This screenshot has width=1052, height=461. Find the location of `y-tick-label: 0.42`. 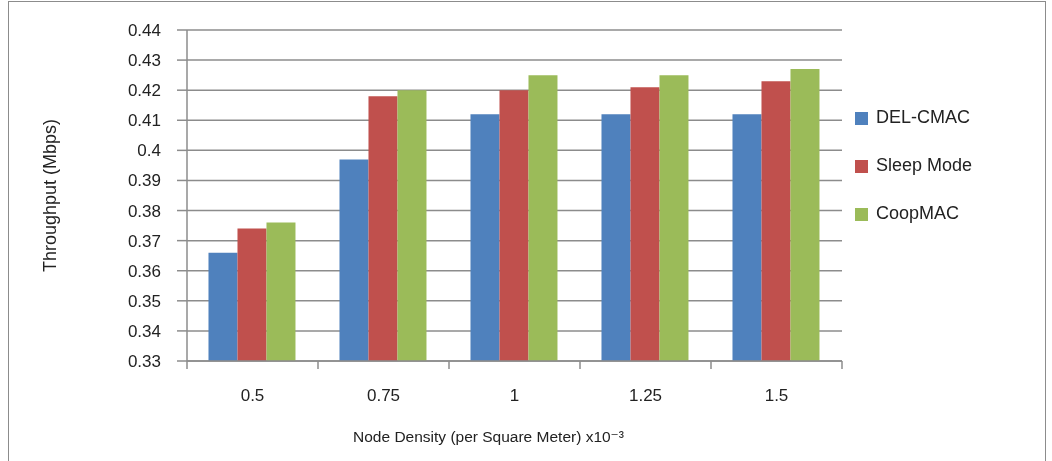

y-tick-label: 0.42 is located at coordinates (144, 91).